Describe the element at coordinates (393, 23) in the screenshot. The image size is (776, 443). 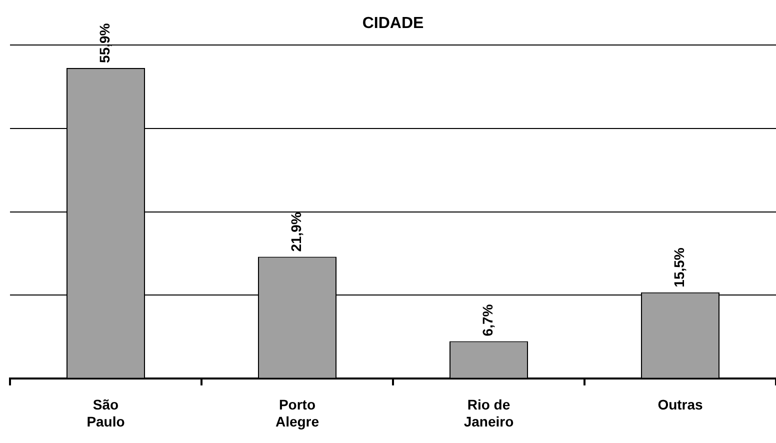
I see `chart-title: CIDADE` at that location.